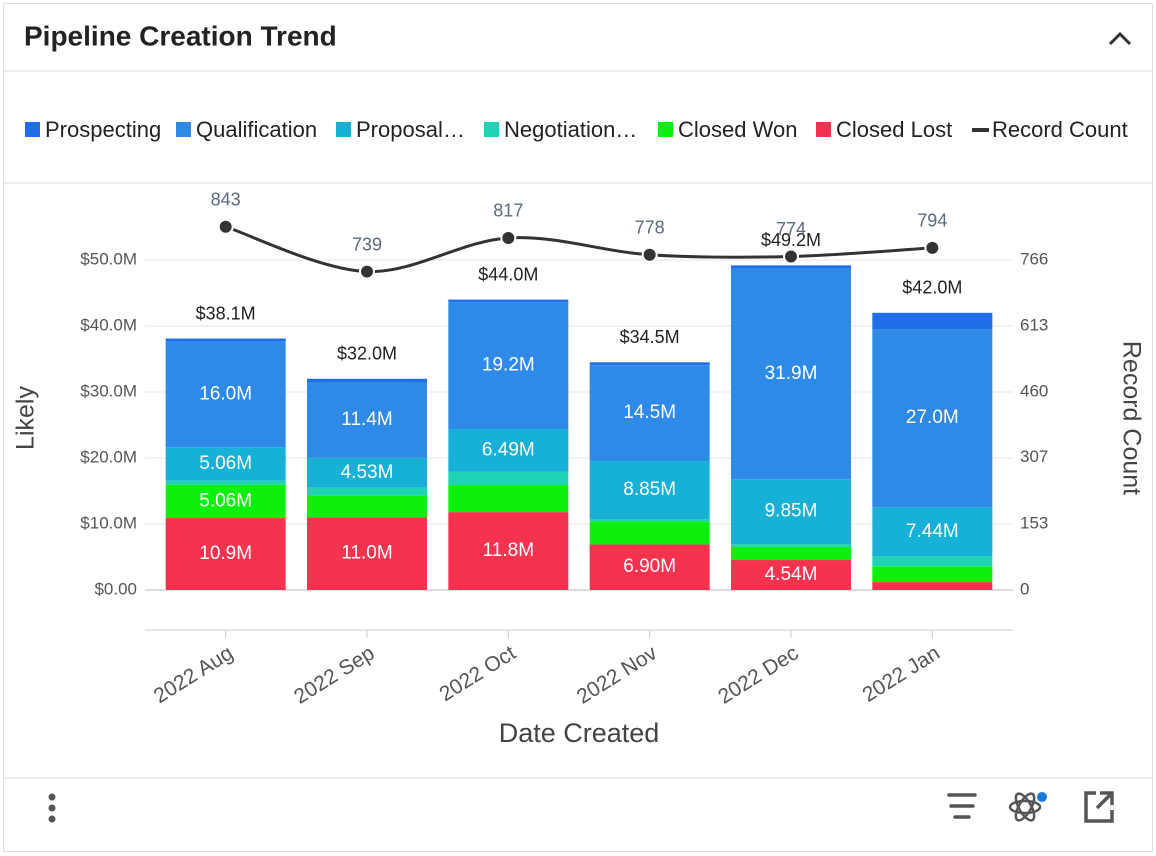  What do you see at coordinates (894, 129) in the screenshot?
I see `legend-label: Closed Lost` at bounding box center [894, 129].